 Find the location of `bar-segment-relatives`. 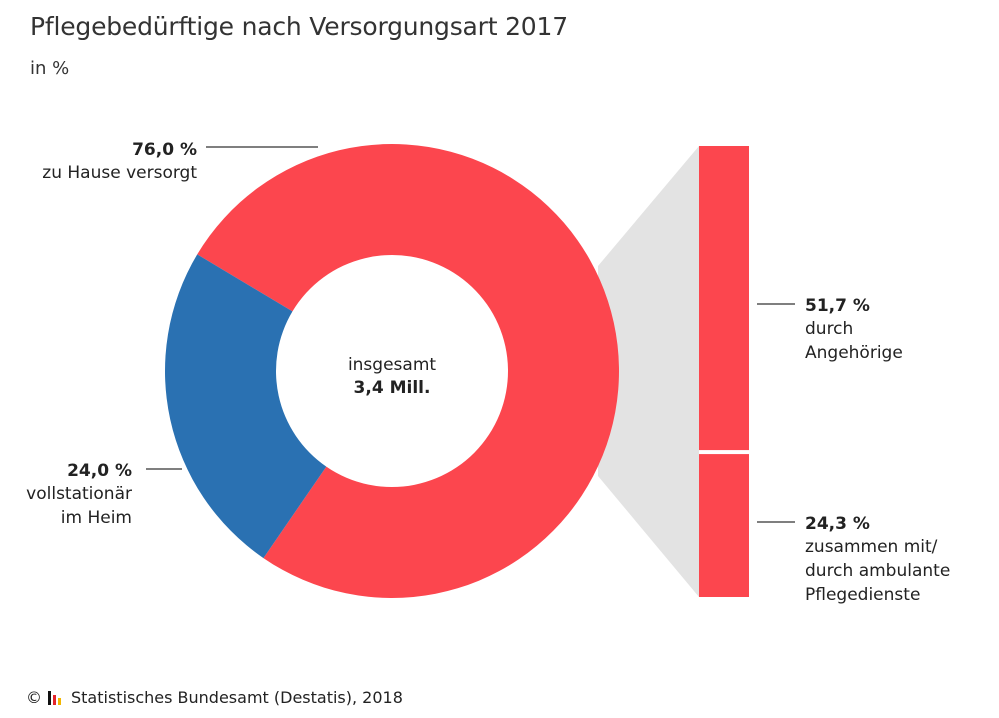

bar-segment-relatives is located at coordinates (724, 298).